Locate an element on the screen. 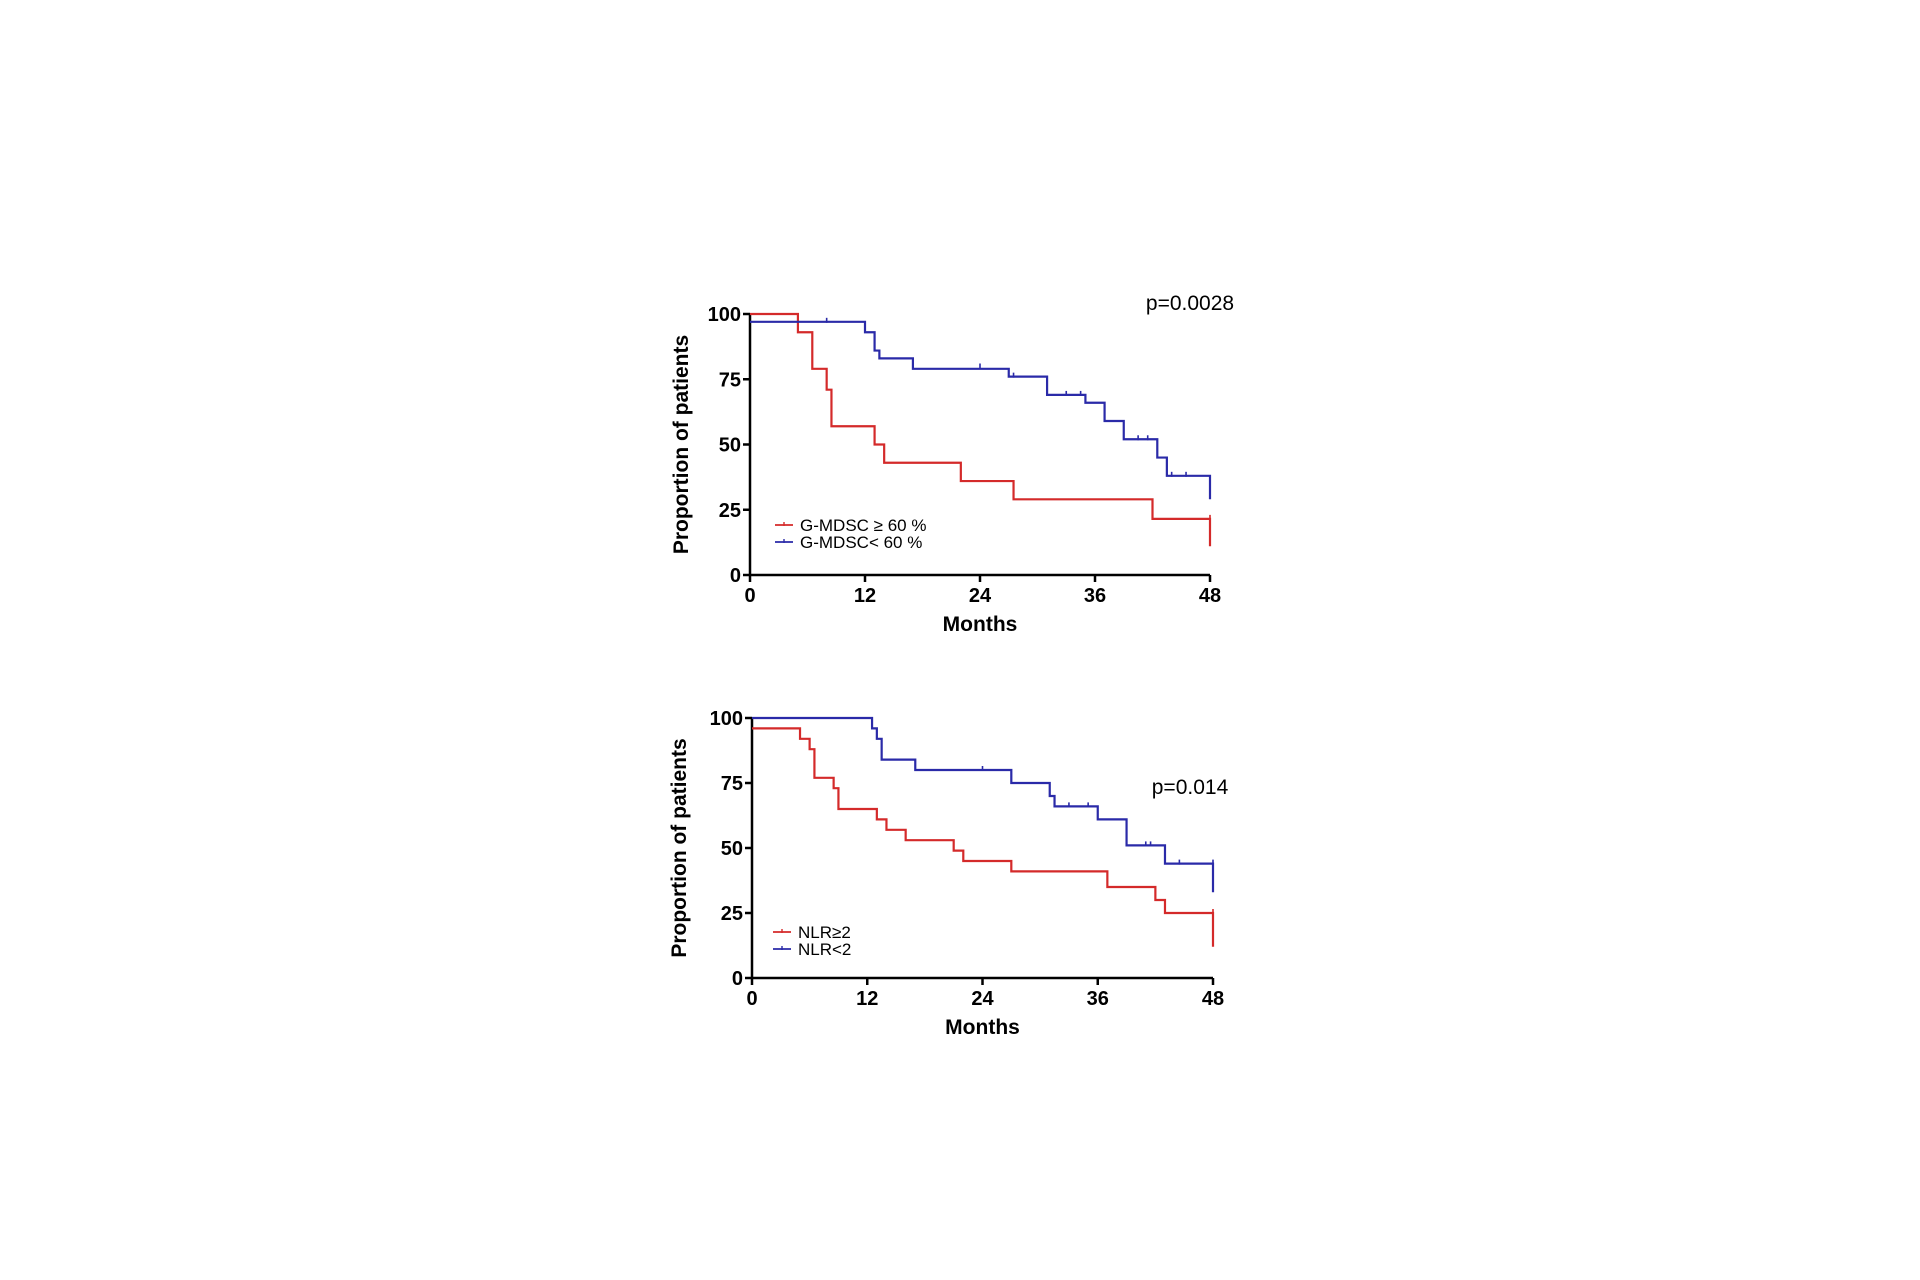  legend-label: G-MDSC< 60 % is located at coordinates (861, 542).